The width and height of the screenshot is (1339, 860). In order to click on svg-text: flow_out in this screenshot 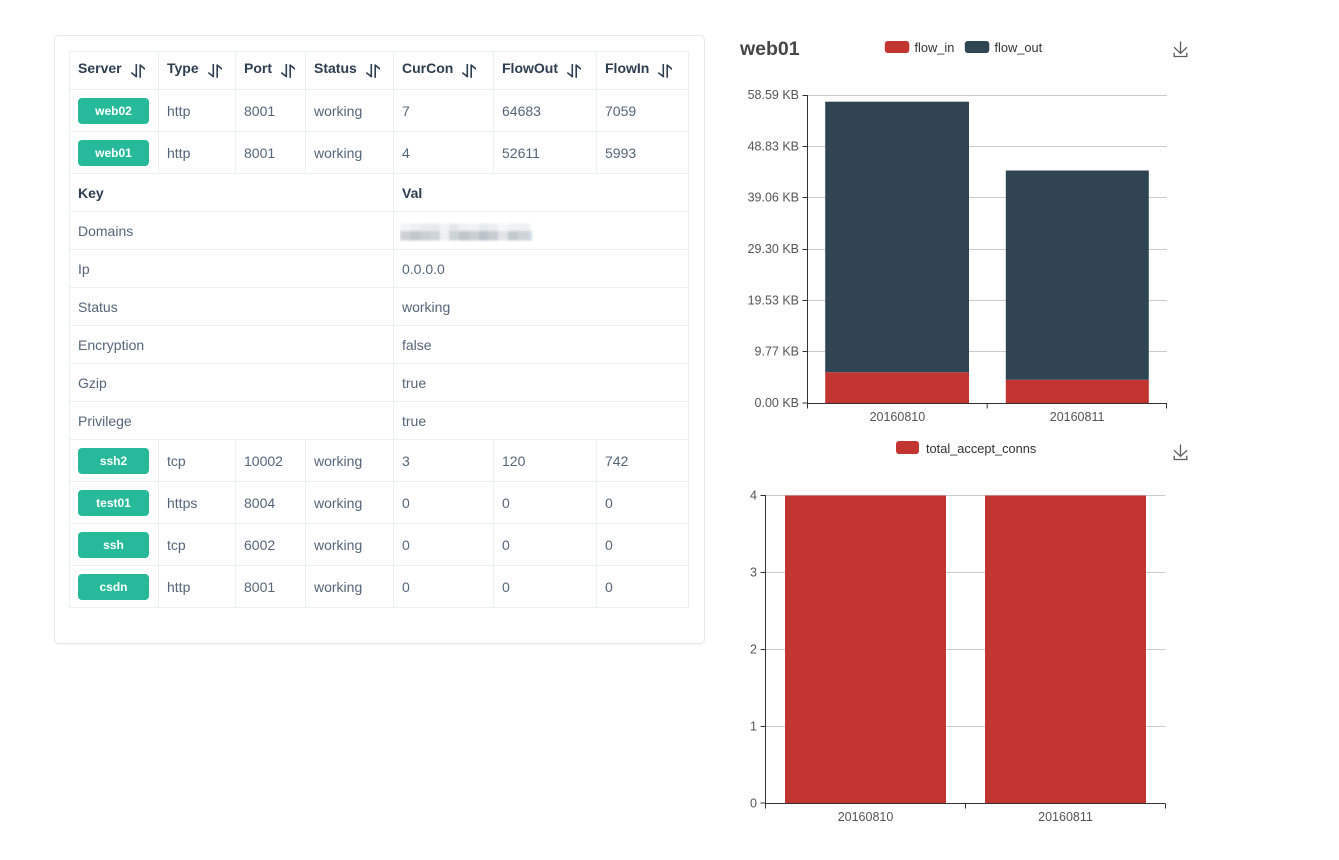, I will do `click(1019, 47)`.